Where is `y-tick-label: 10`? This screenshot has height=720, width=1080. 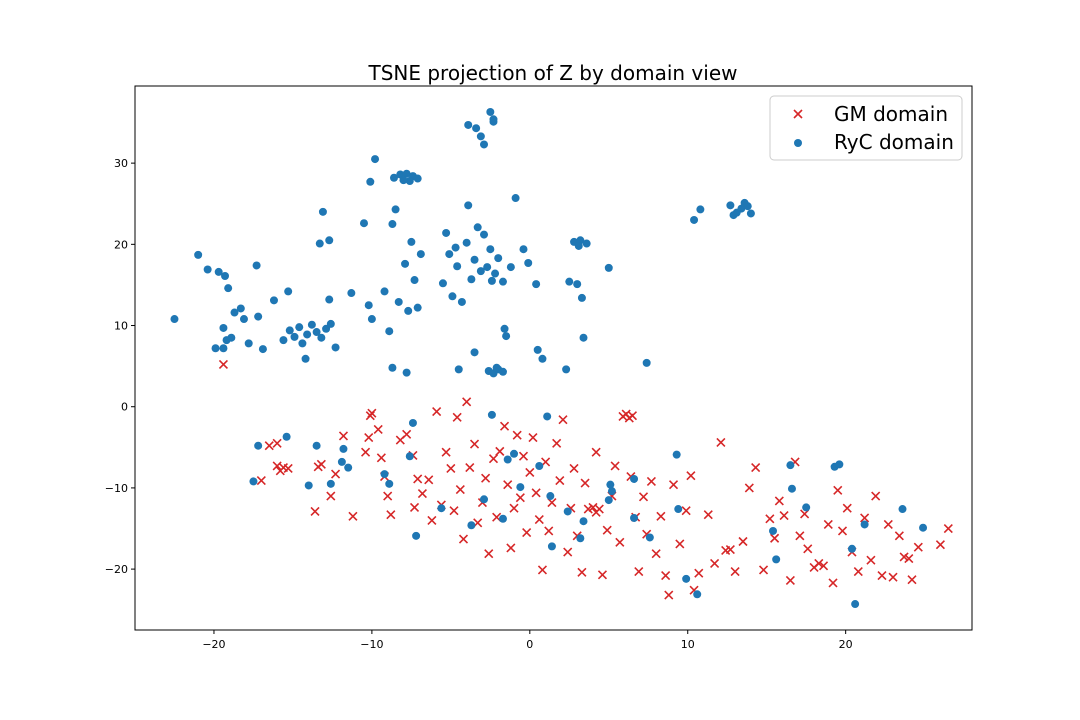 y-tick-label: 10 is located at coordinates (121, 326).